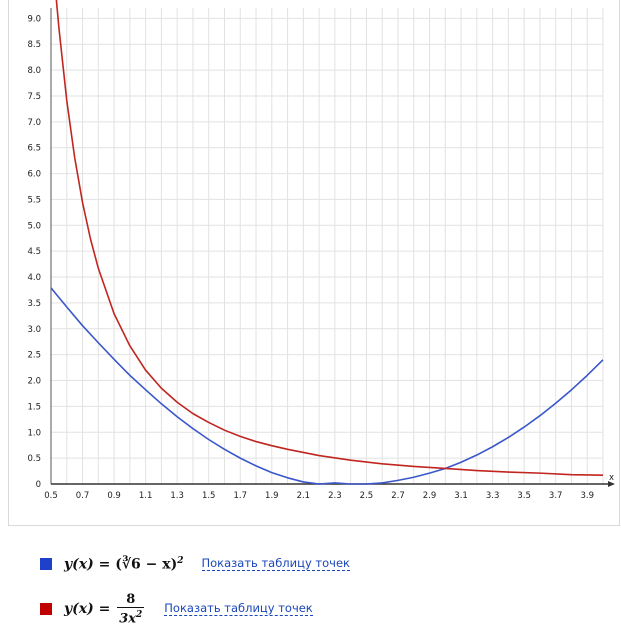 The height and width of the screenshot is (626, 621). Describe the element at coordinates (34, 19) in the screenshot. I see `y-tick-label: 9.0` at that location.